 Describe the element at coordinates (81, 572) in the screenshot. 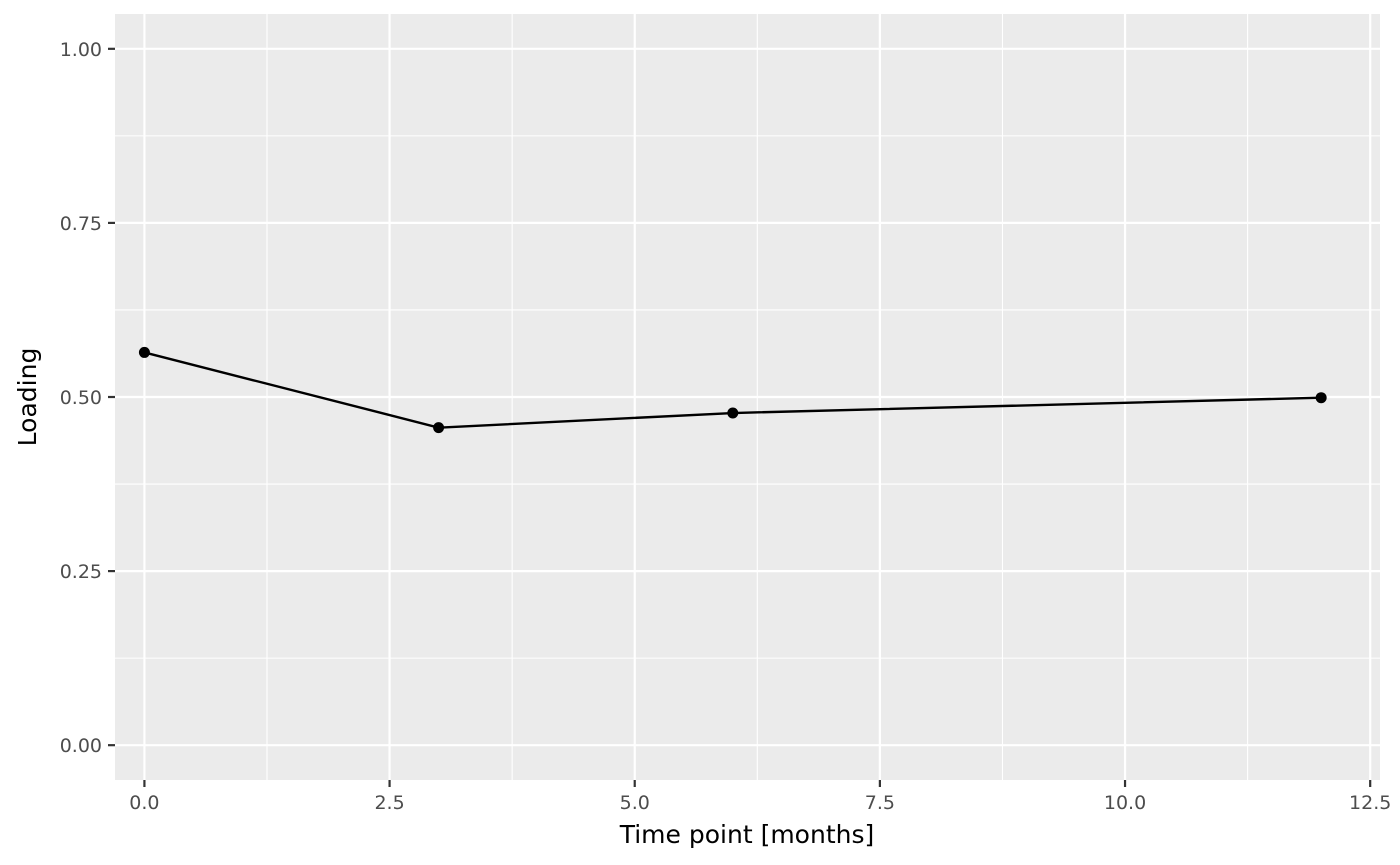

I see `y-tick-label: 0.25` at that location.